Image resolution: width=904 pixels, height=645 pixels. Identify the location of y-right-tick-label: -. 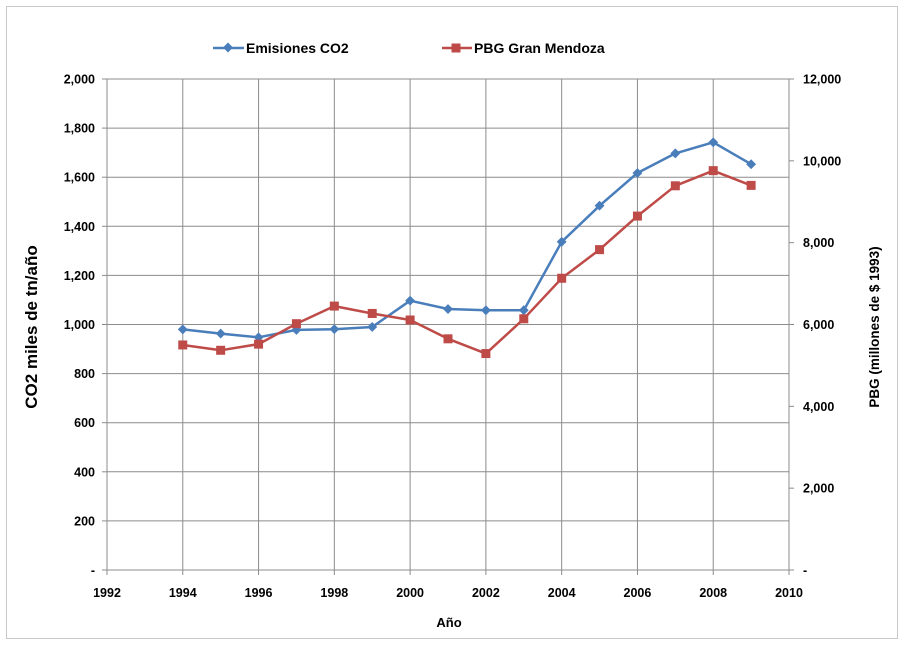
(805, 571).